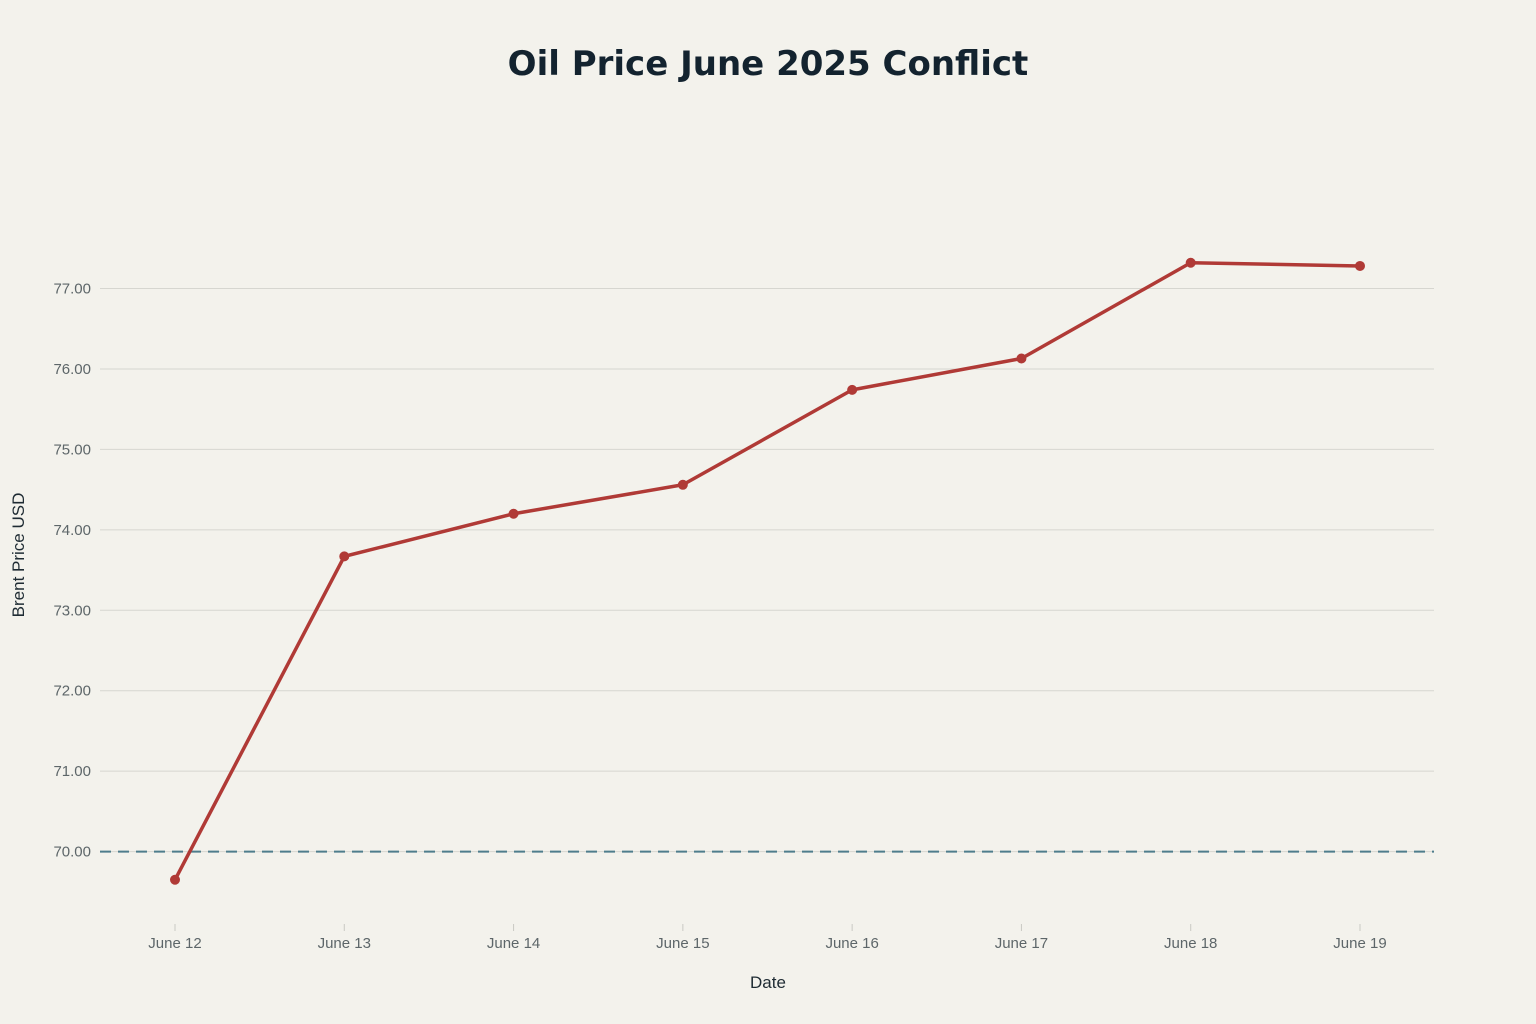 Image resolution: width=1536 pixels, height=1024 pixels. I want to click on y-tick-label: 76.00, so click(72, 369).